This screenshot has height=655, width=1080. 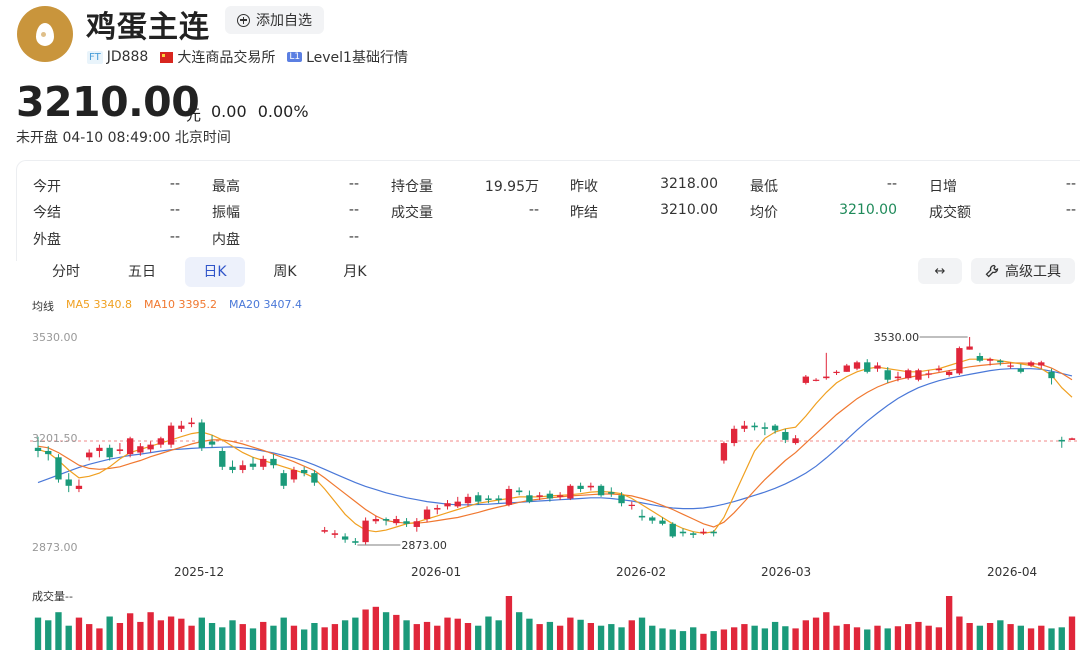 I want to click on tab-weekly-k: 周K, so click(x=285, y=272).